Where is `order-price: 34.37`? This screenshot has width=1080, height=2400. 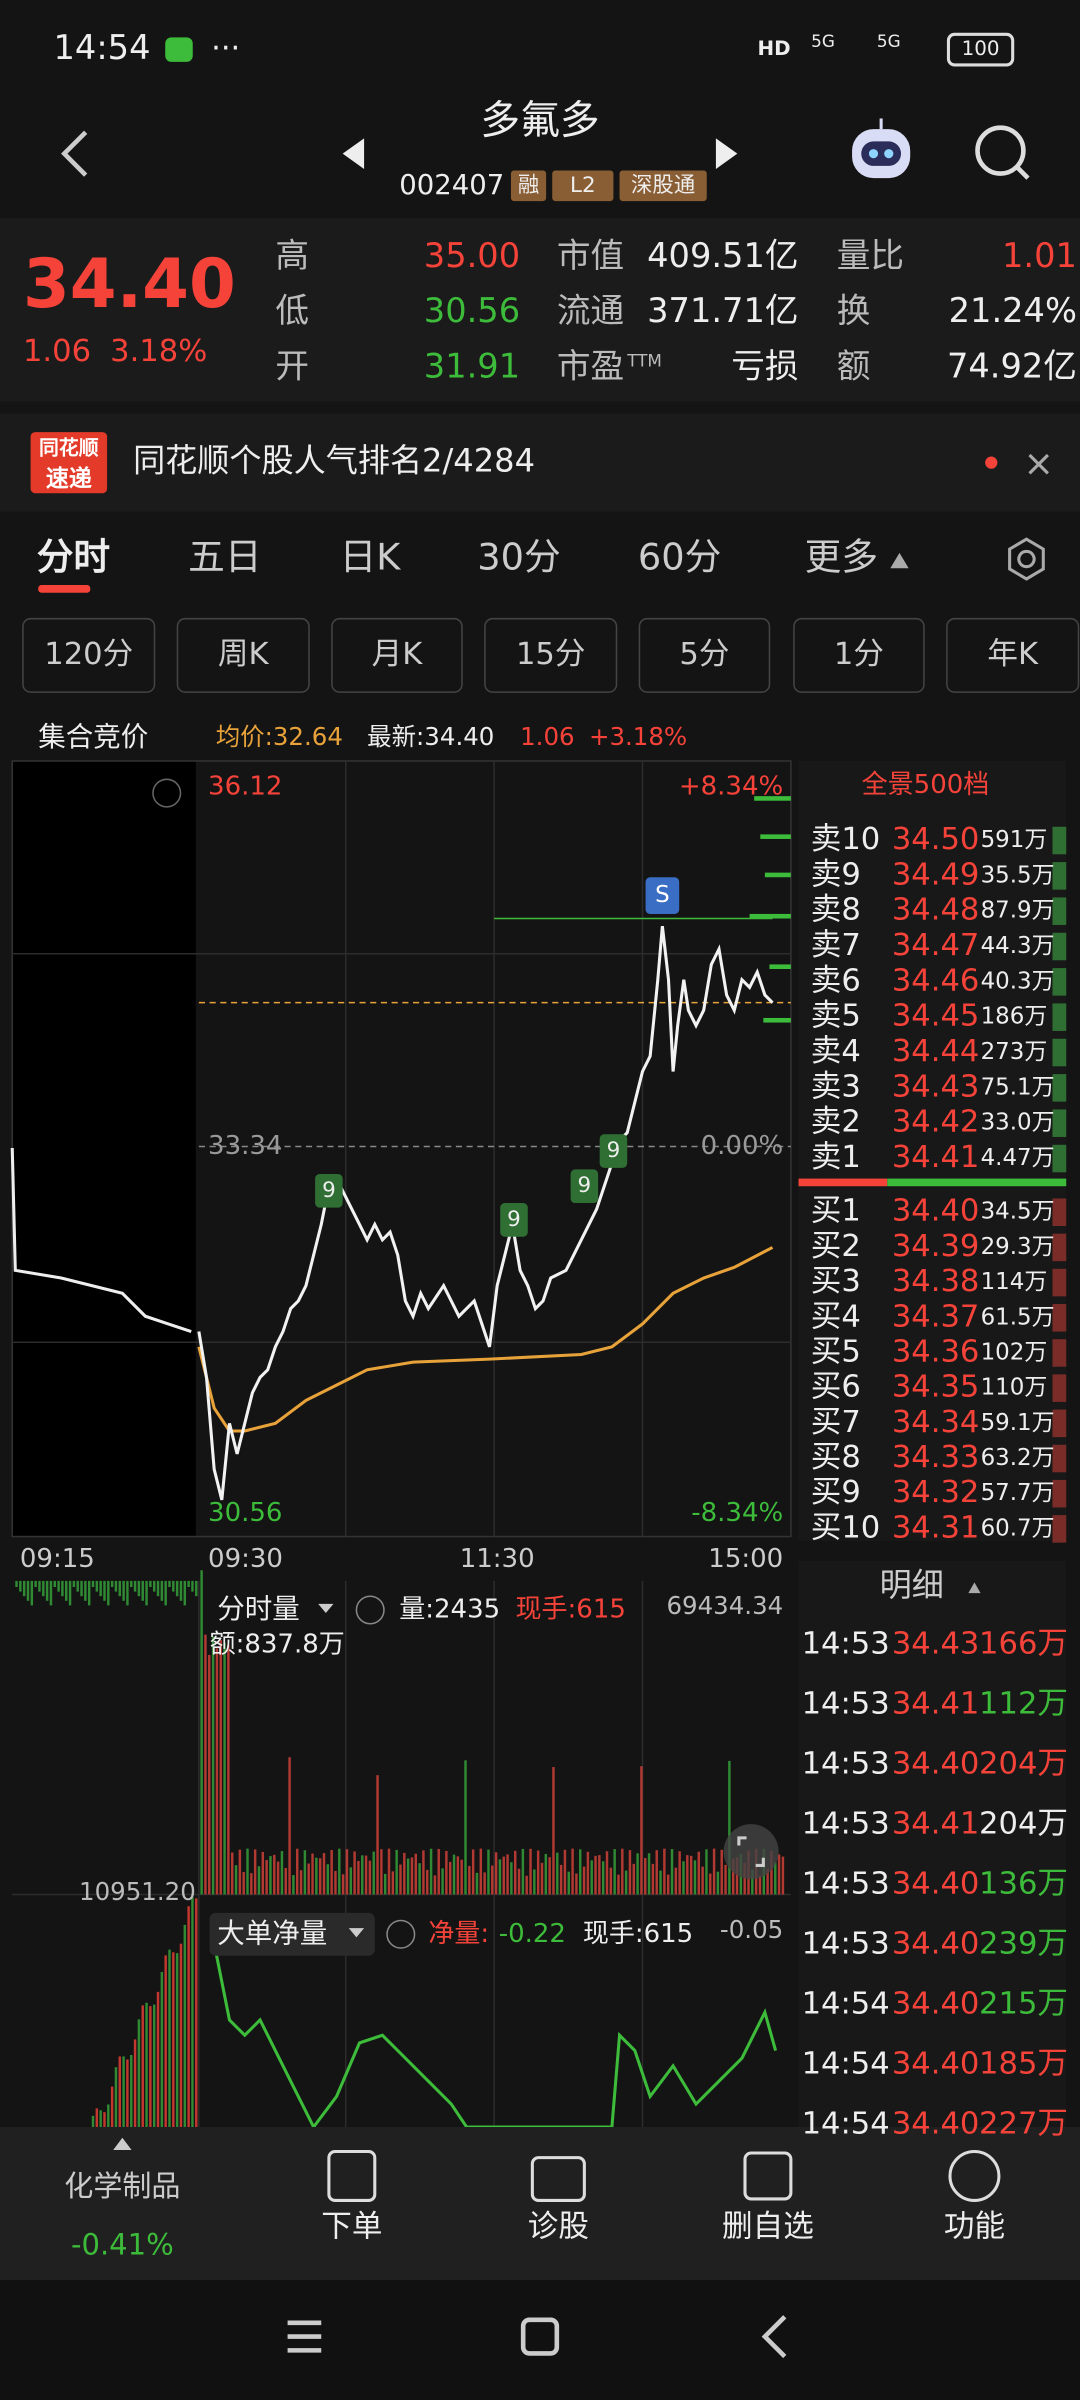
order-price: 34.37 is located at coordinates (936, 1316).